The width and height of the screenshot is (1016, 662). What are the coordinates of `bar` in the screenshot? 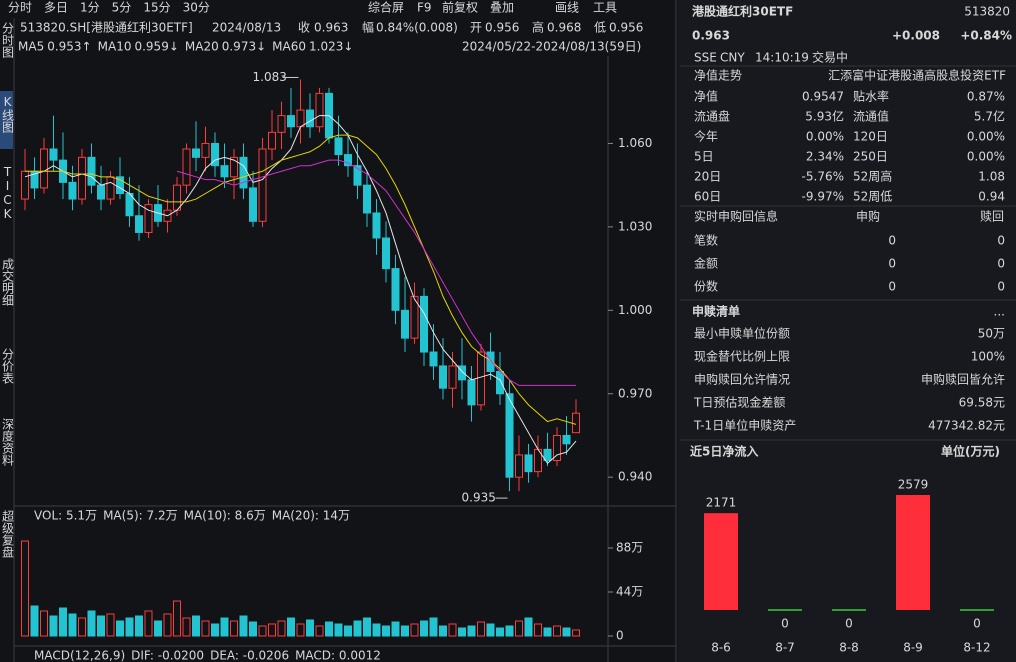 It's located at (721, 561).